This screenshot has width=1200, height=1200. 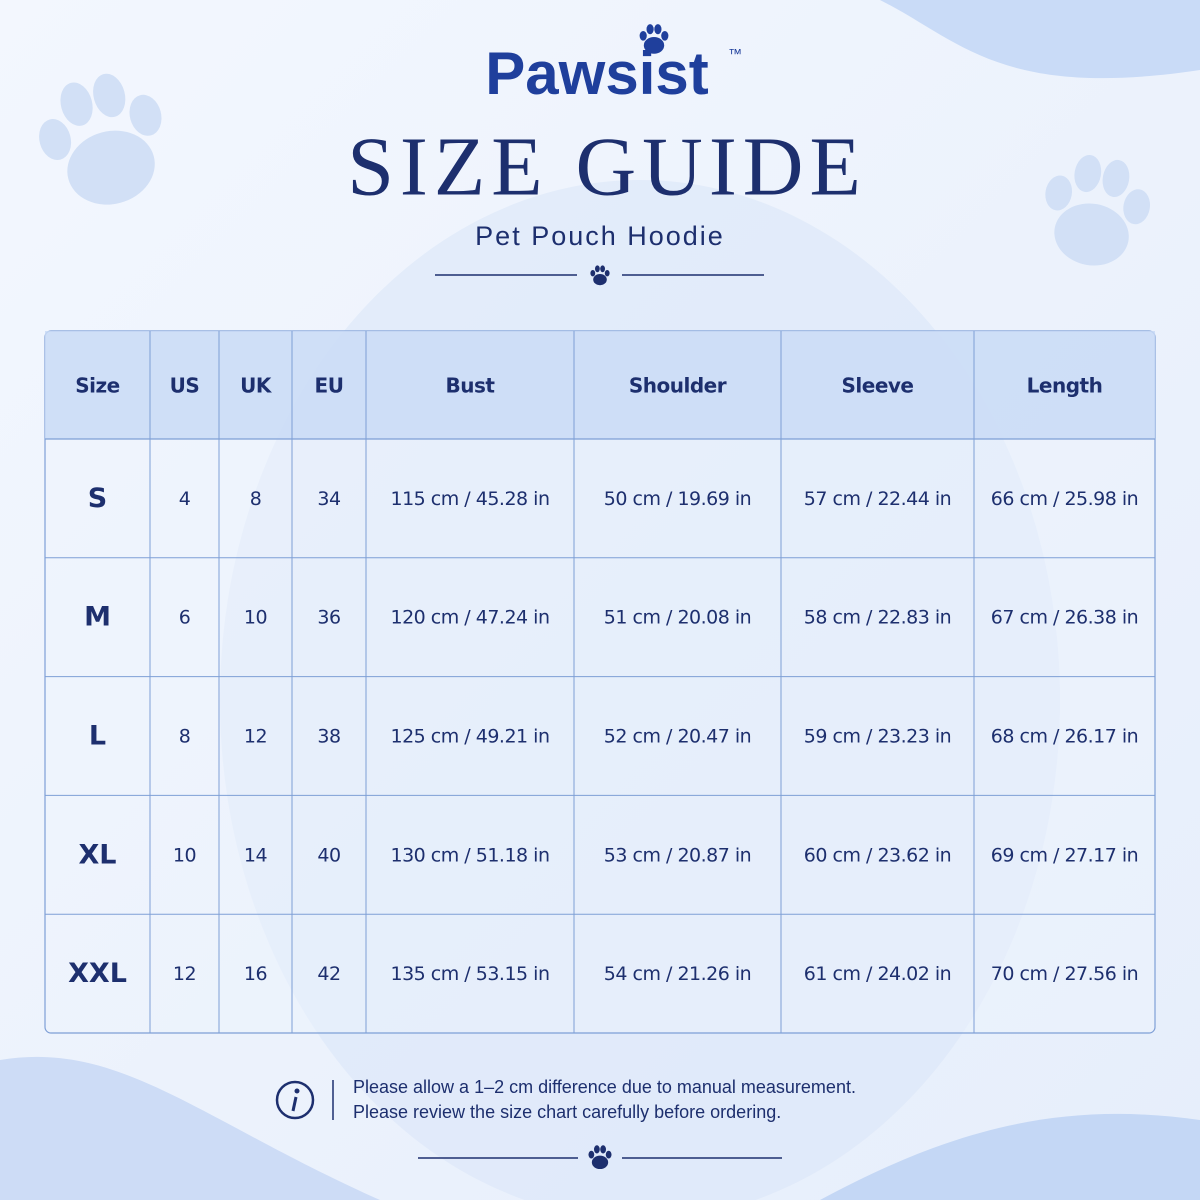 I want to click on table-cell: 34, so click(x=329, y=499).